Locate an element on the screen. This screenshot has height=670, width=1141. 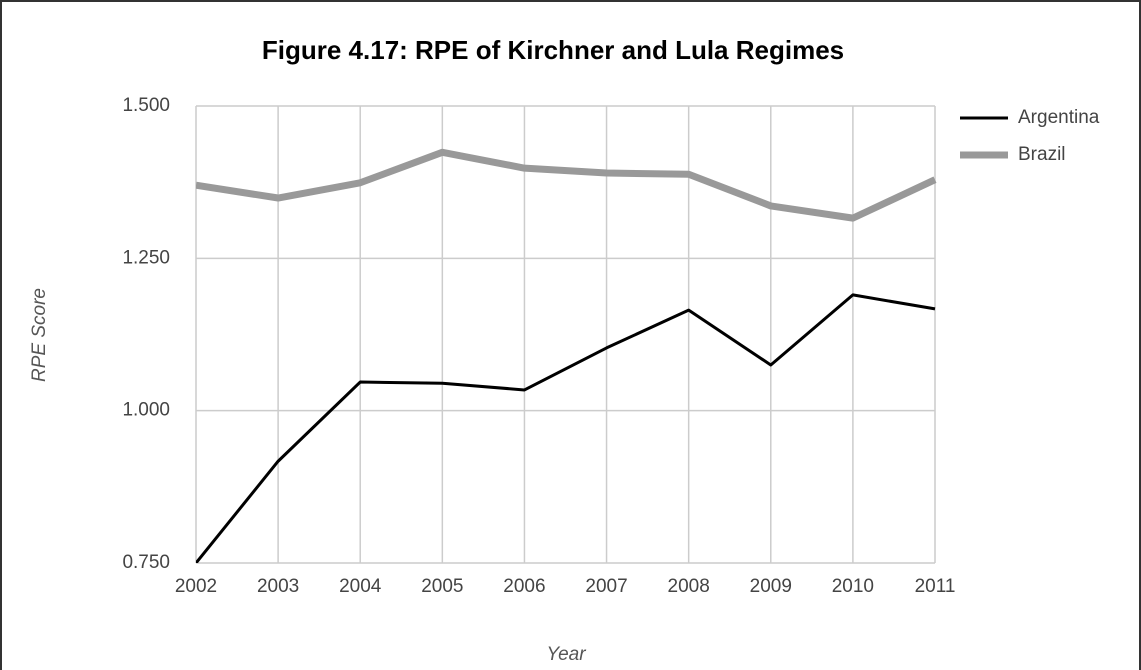
x-tick-label: 2008 is located at coordinates (689, 586).